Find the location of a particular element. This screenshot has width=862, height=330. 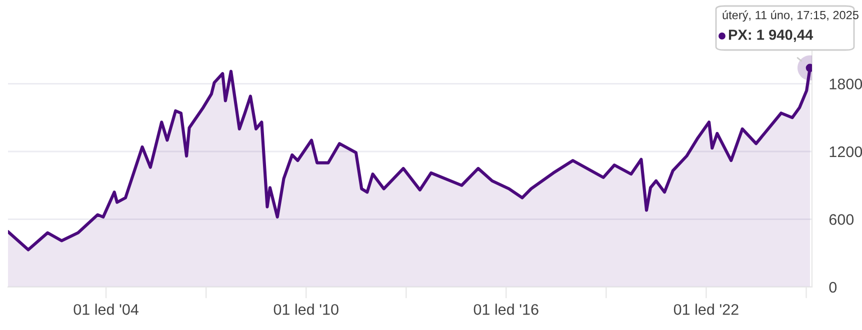

x-tick-label: 01 led '16 is located at coordinates (506, 309).